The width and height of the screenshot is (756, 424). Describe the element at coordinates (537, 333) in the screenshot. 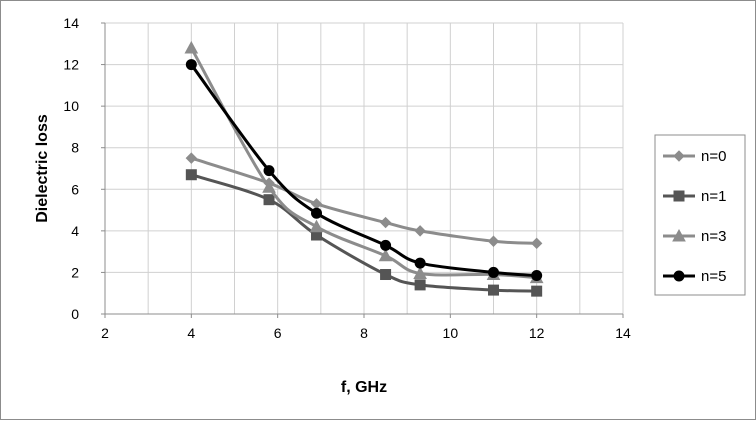

I see `x-tick-label: 12` at that location.